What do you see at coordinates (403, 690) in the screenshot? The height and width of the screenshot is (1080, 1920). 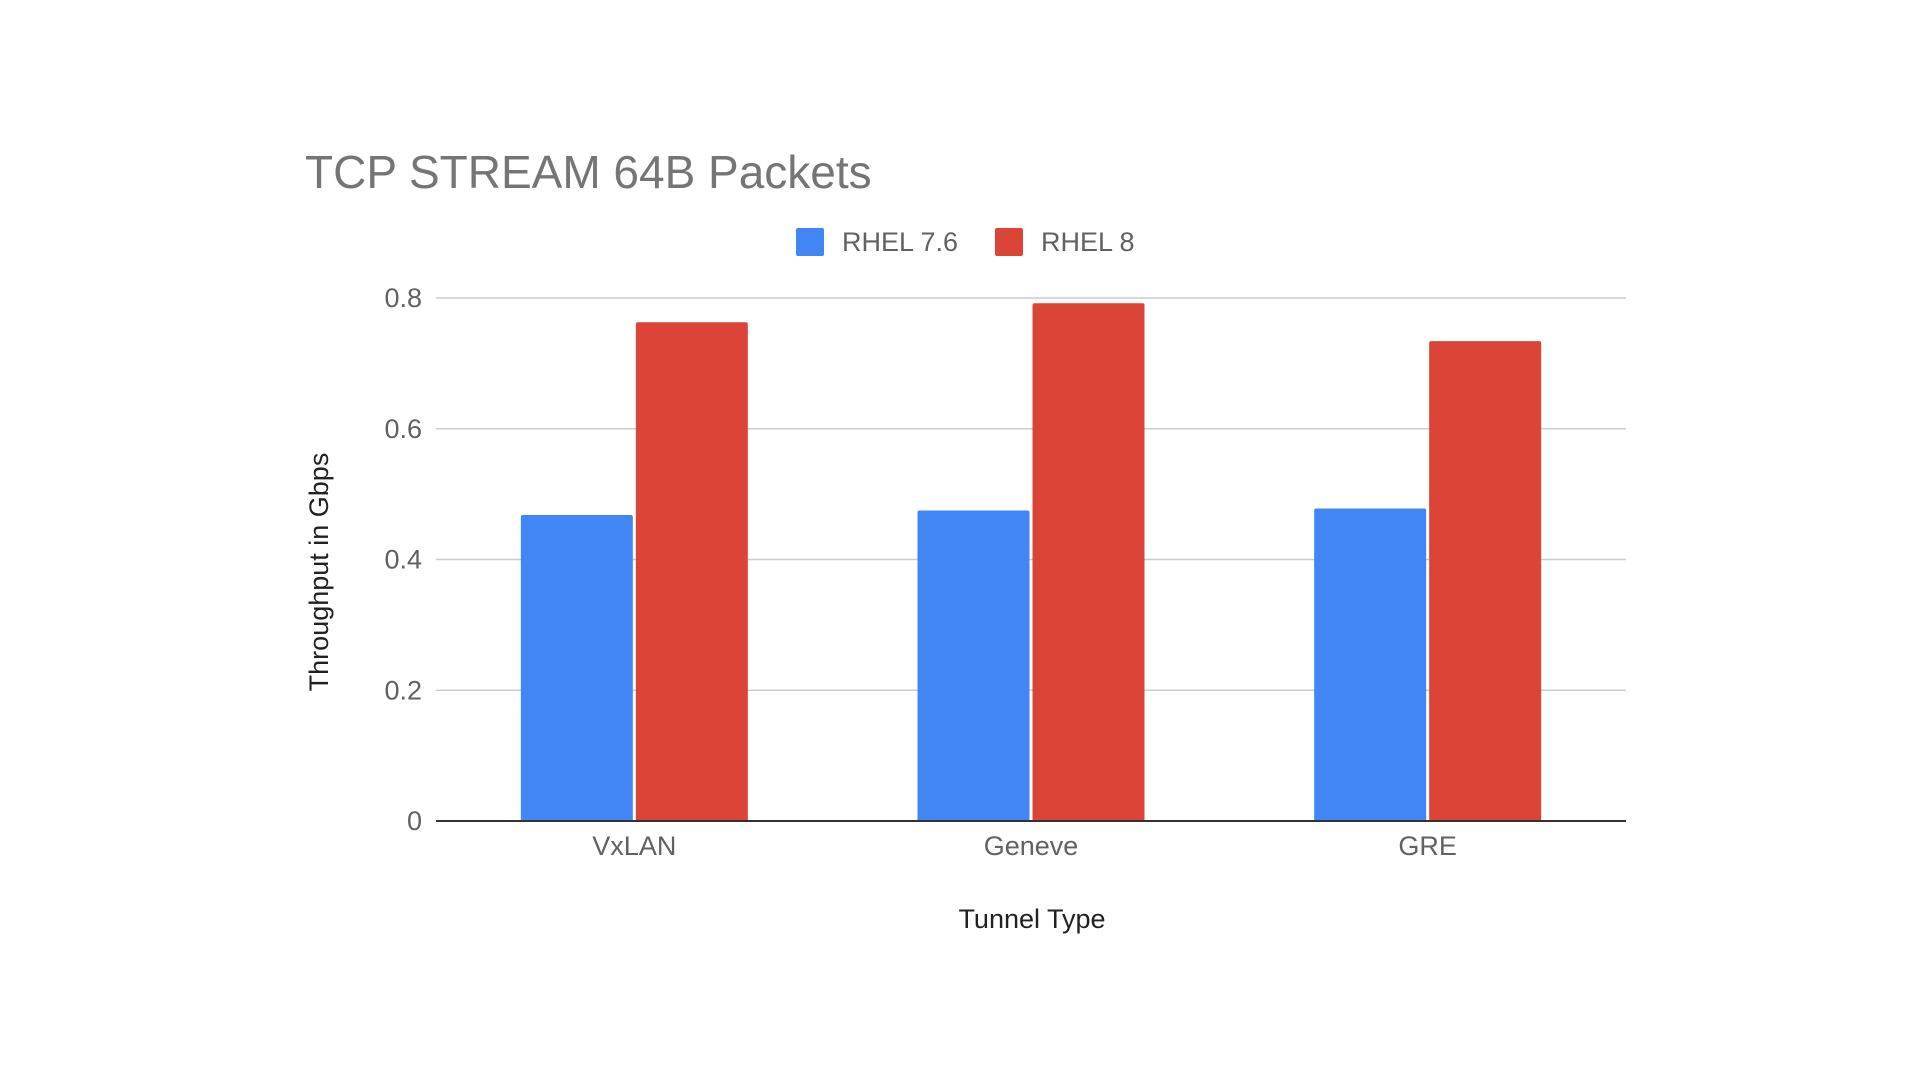 I see `y-tick-label: 0.2` at bounding box center [403, 690].